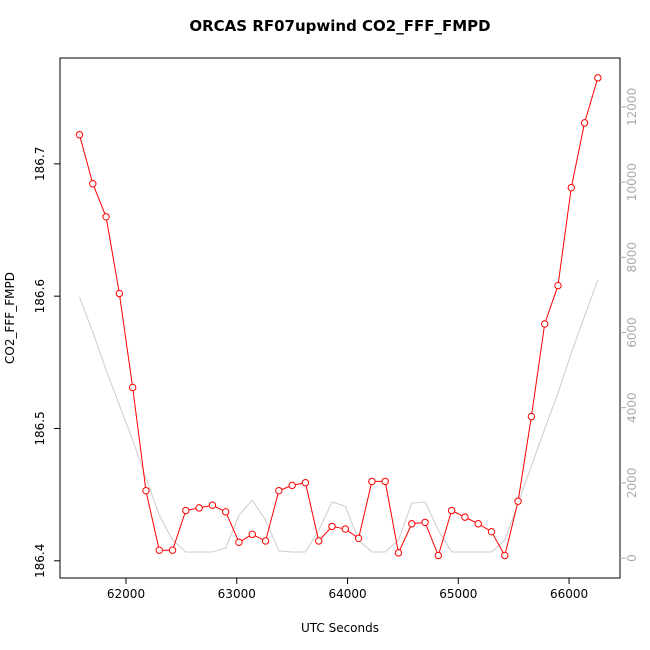 This screenshot has width=650, height=650. Describe the element at coordinates (40, 561) in the screenshot. I see `y-tick-label: 186.4` at that location.